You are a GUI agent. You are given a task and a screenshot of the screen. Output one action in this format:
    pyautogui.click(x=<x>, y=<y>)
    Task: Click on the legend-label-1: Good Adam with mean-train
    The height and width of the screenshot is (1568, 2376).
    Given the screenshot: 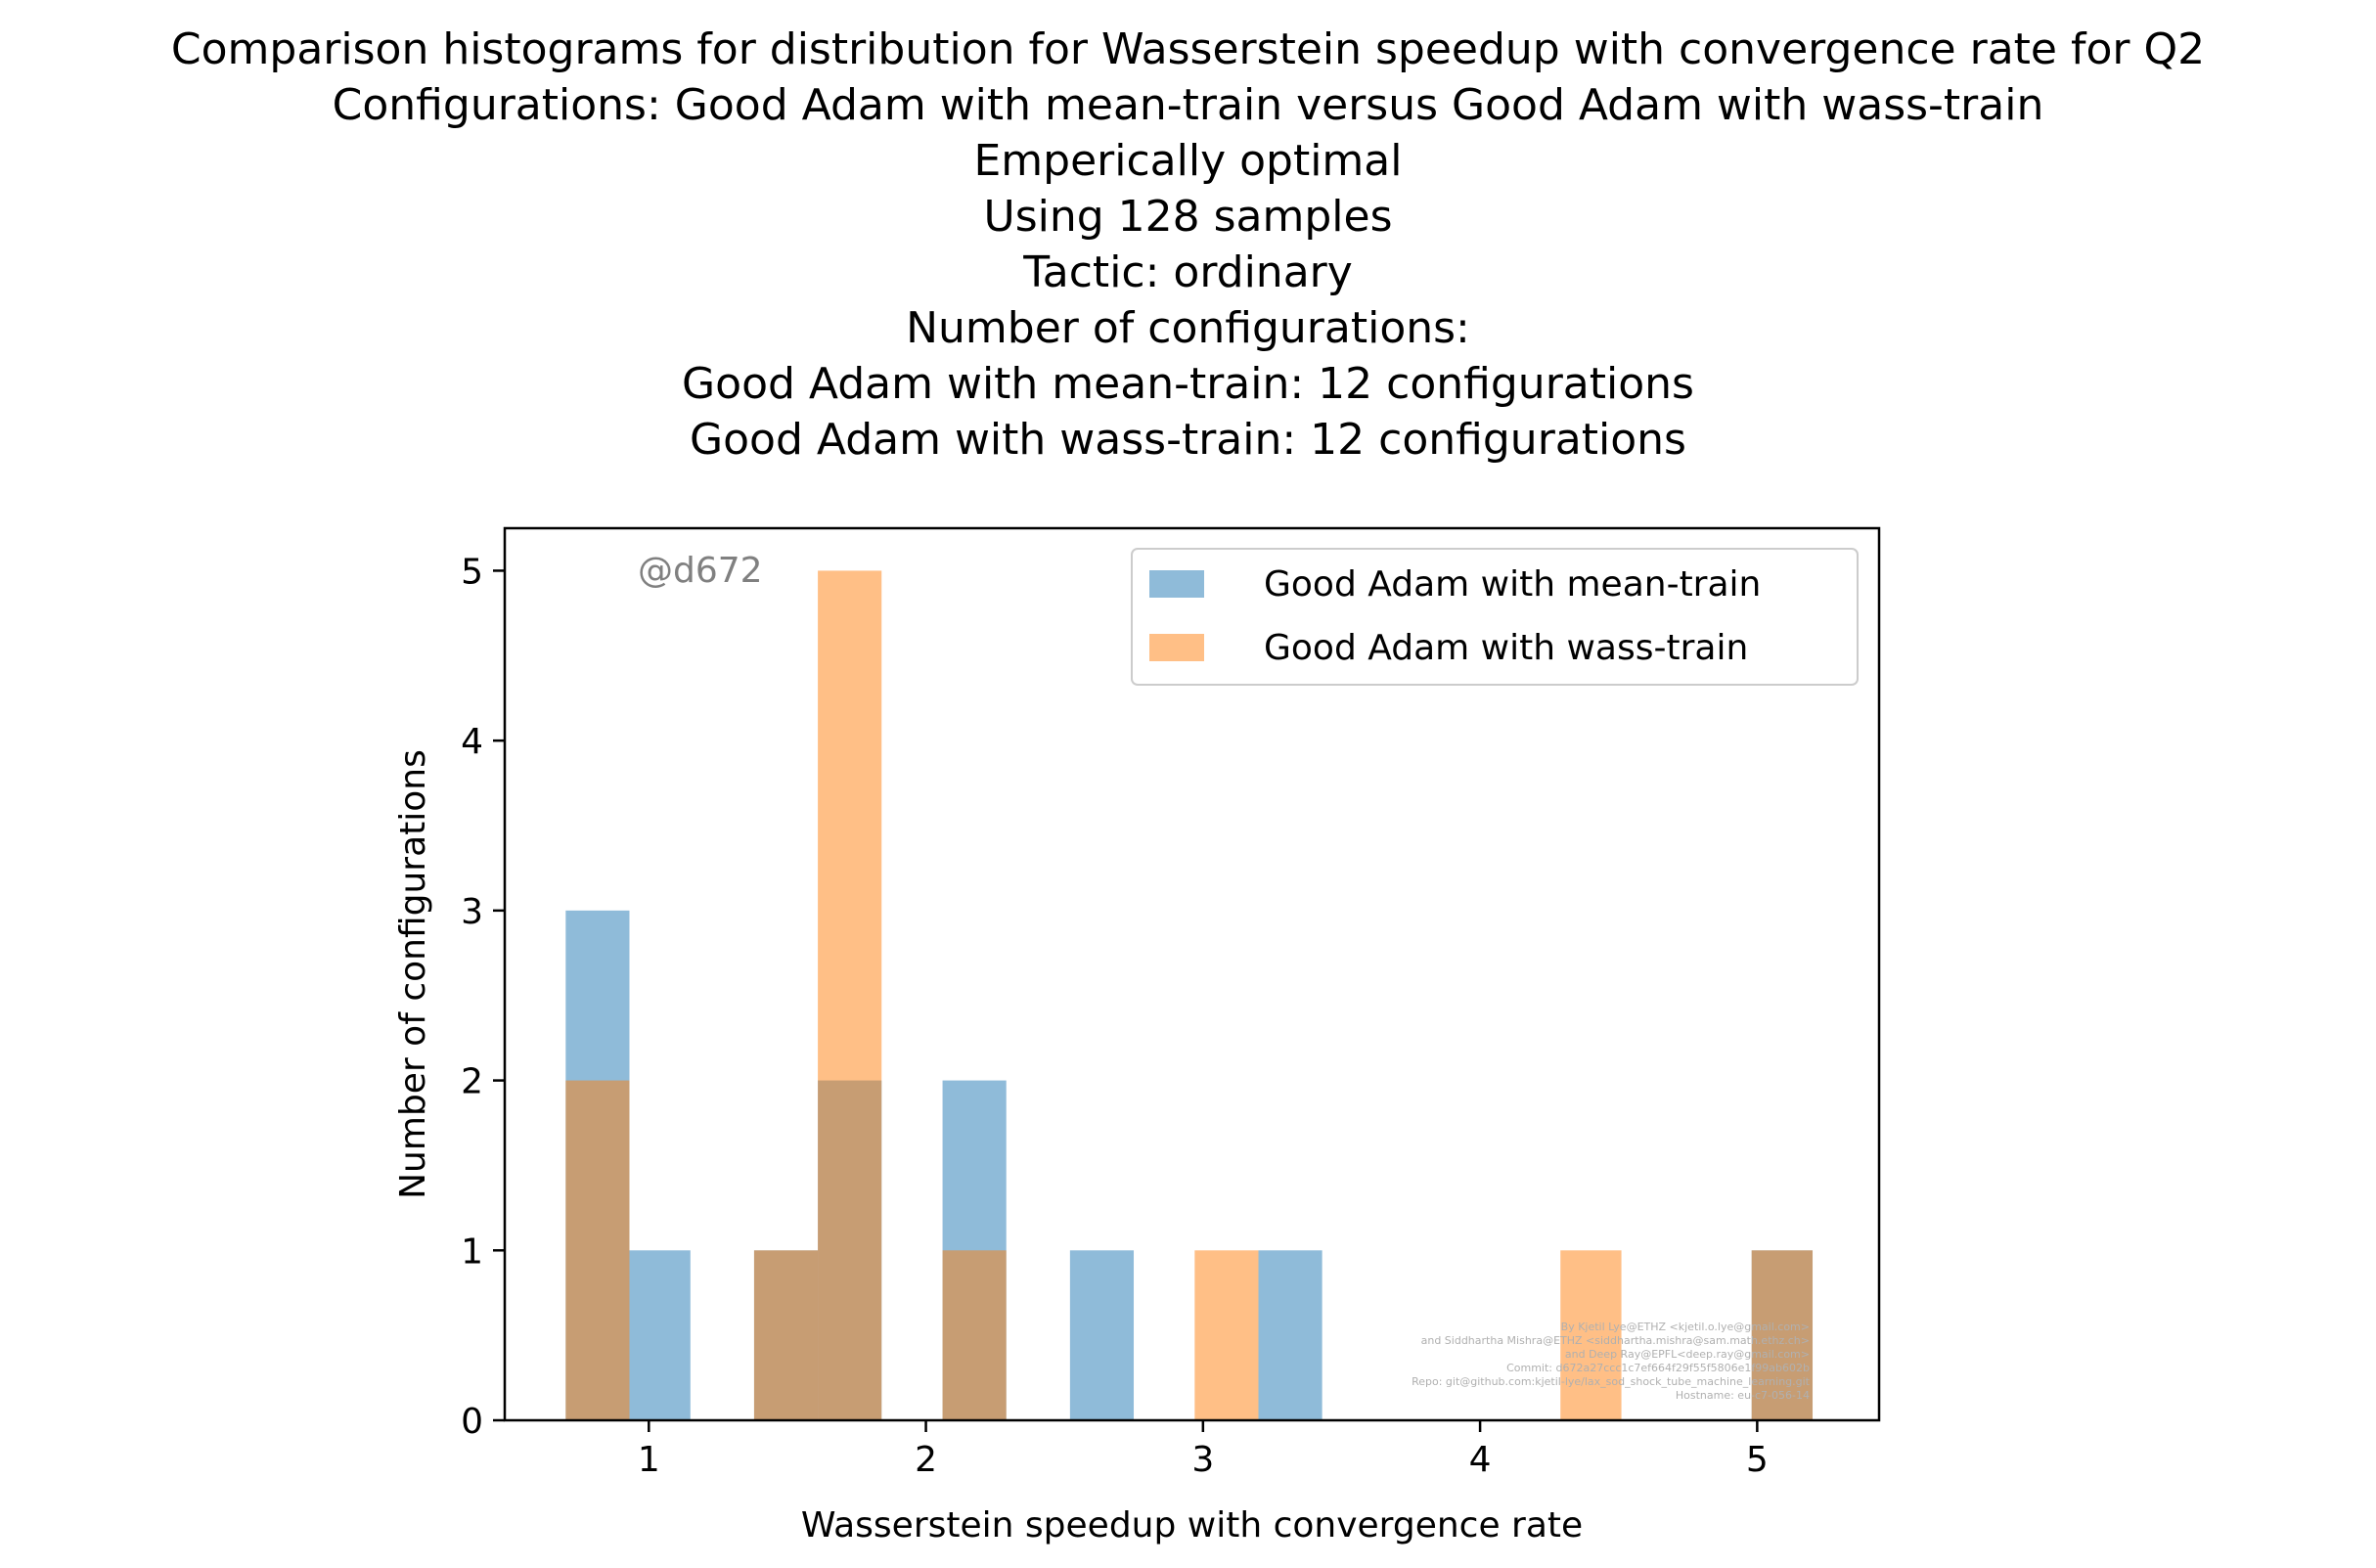 What is the action you would take?
    pyautogui.click(x=1512, y=584)
    